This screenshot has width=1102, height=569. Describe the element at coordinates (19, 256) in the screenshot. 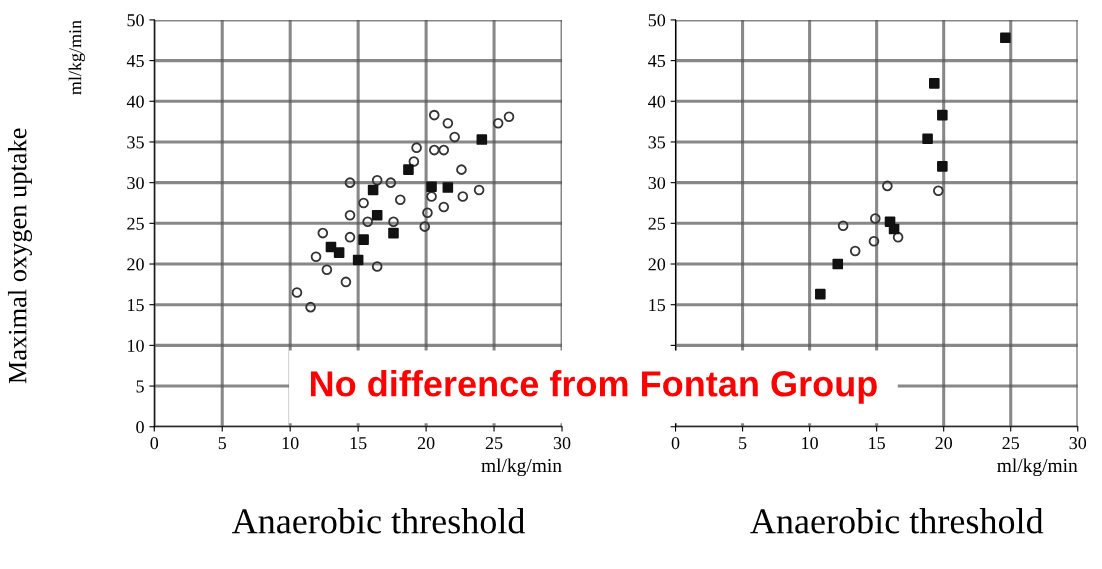

I see `y-axis-title: Maximal oxygen uptake` at that location.